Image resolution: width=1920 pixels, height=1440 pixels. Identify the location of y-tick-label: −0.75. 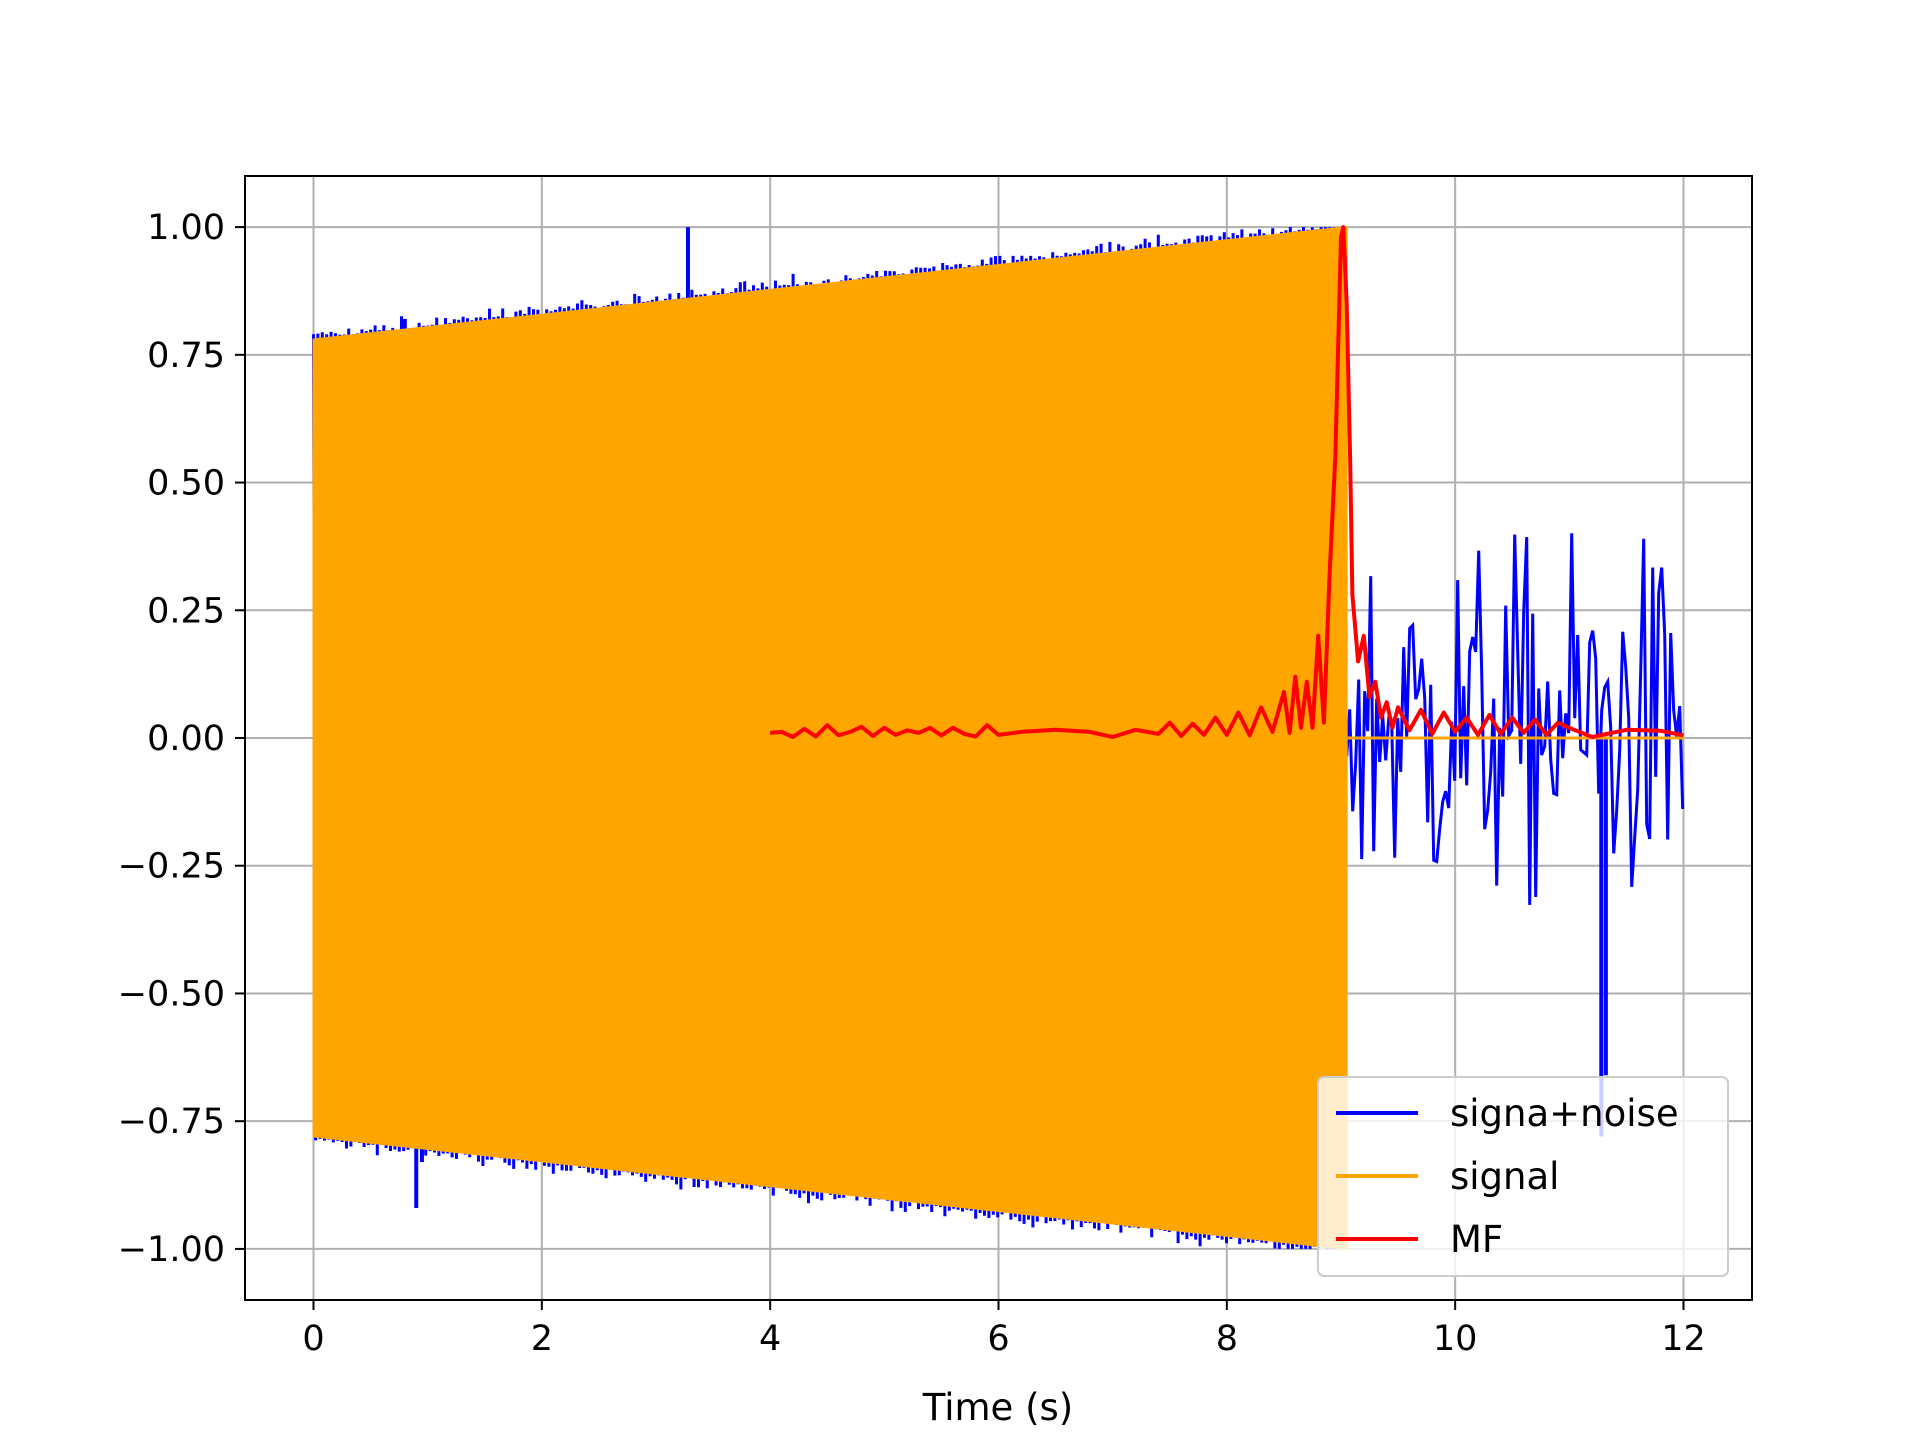
(171, 1122).